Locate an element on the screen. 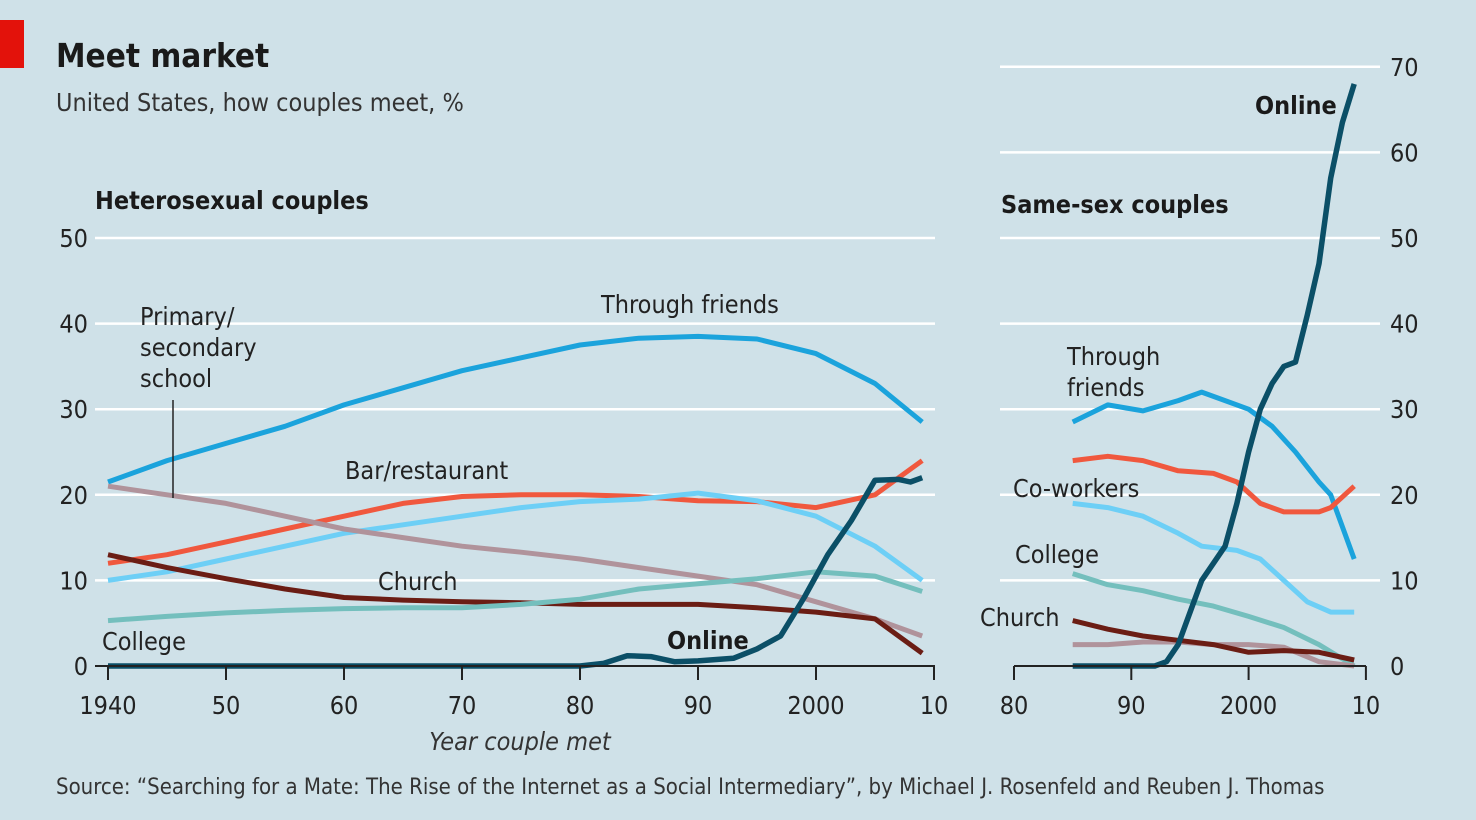 This screenshot has width=1476, height=820. label-bar-restaurant: Bar/restaurant is located at coordinates (426, 470).